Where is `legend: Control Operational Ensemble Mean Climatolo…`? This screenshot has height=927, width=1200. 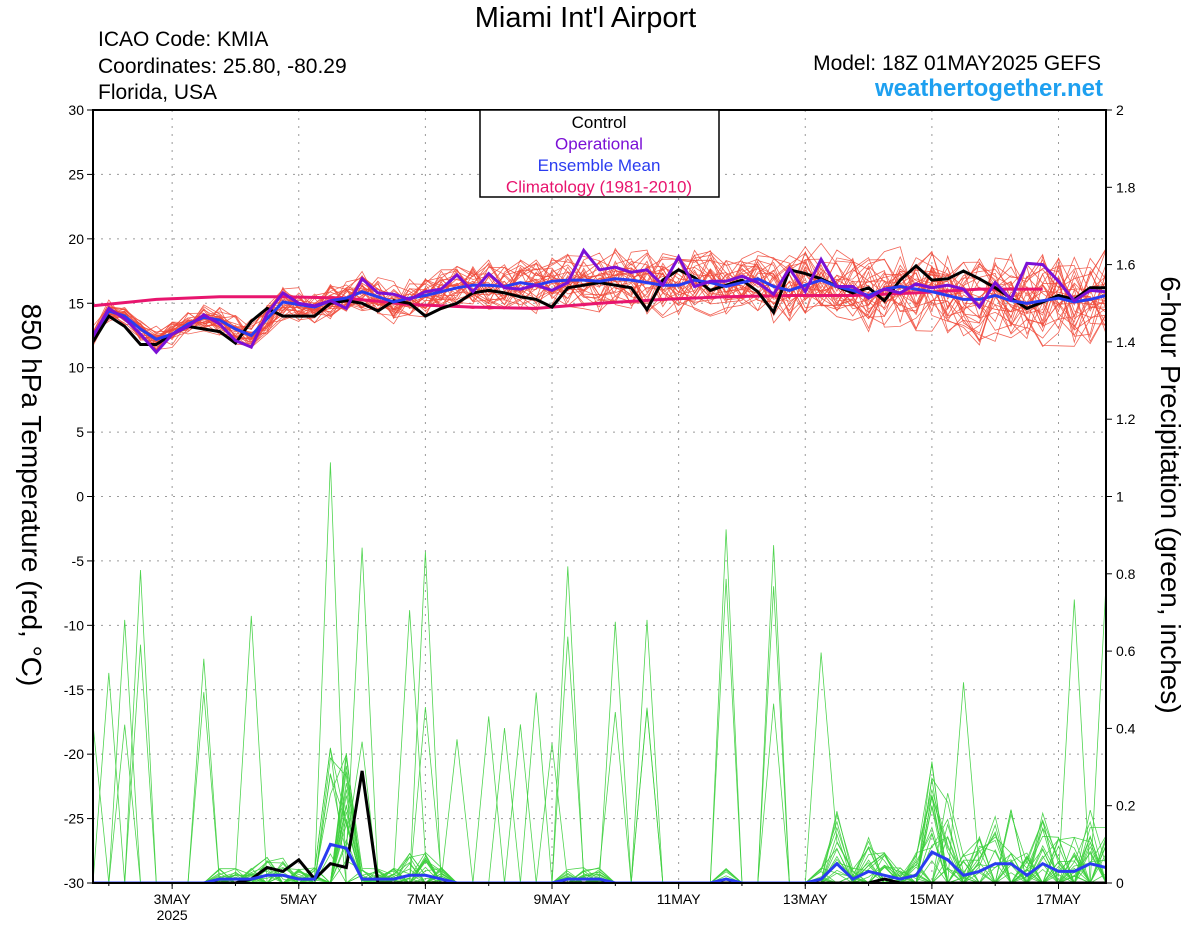 legend: Control Operational Ensemble Mean Climatolo… is located at coordinates (599, 153).